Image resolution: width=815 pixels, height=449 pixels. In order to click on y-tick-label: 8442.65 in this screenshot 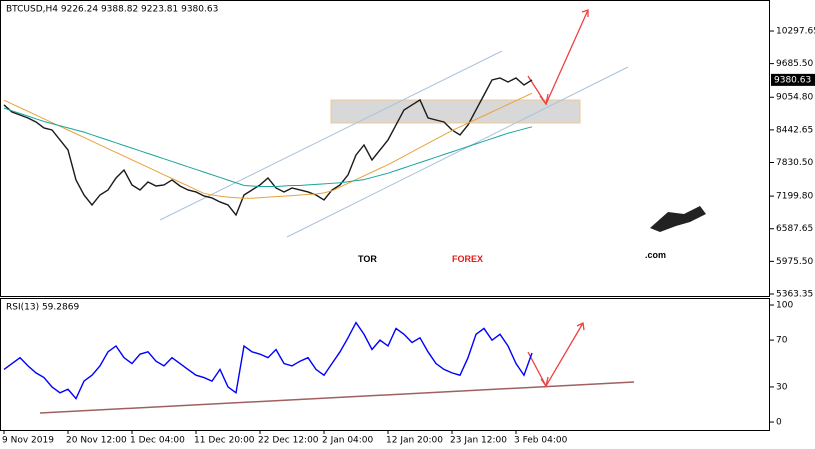, I will do `click(794, 130)`.